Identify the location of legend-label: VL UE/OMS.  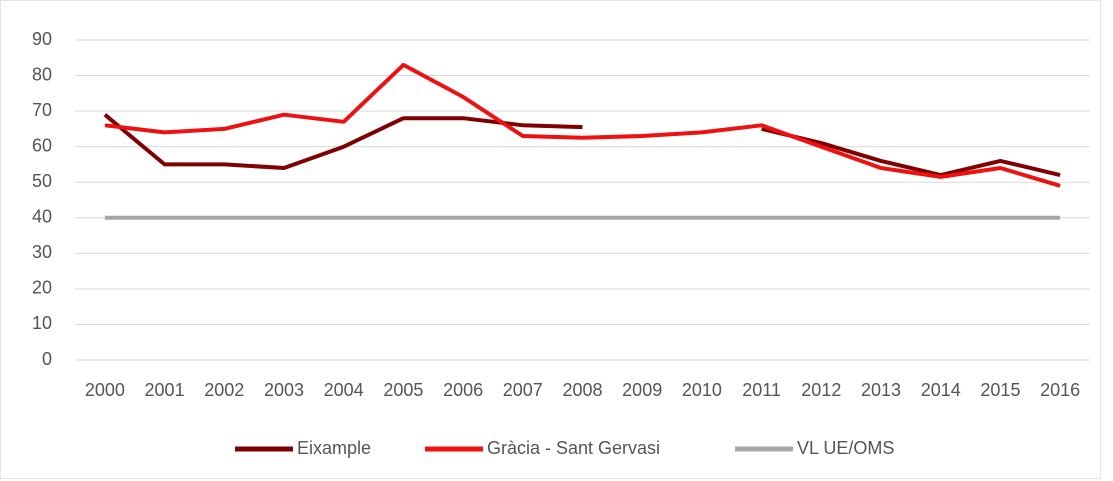
(845, 448).